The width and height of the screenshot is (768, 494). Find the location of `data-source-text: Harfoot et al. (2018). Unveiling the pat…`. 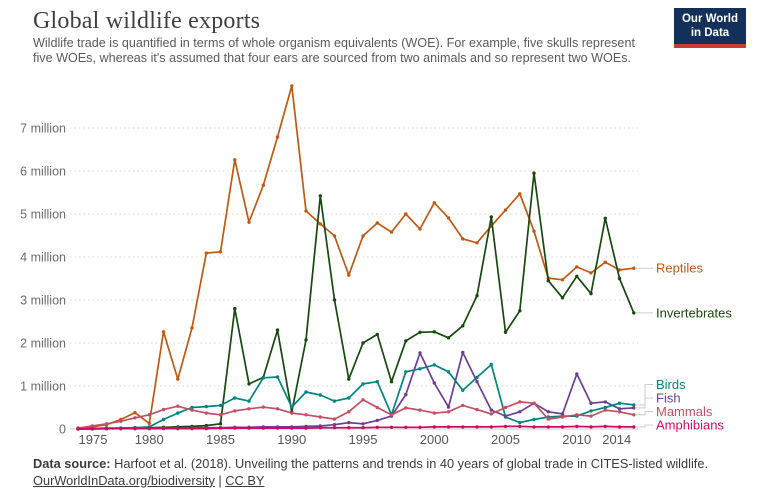

data-source-text: Harfoot et al. (2018). Unveiling the pat… is located at coordinates (409, 463).